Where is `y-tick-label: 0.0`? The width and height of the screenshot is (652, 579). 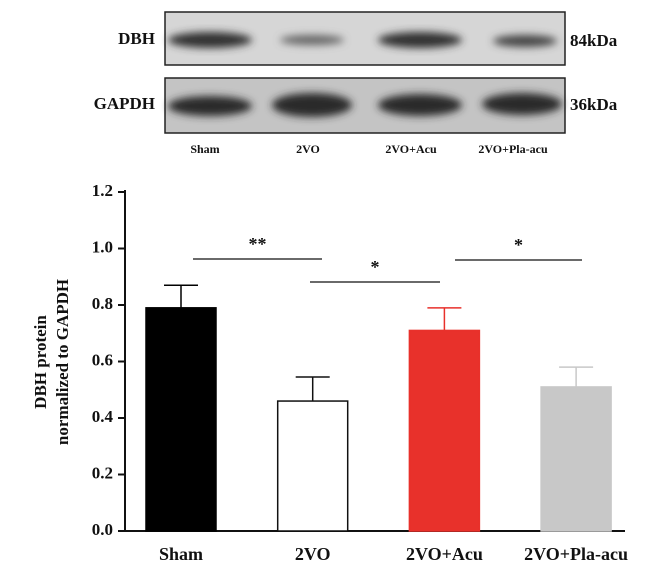 y-tick-label: 0.0 is located at coordinates (102, 529).